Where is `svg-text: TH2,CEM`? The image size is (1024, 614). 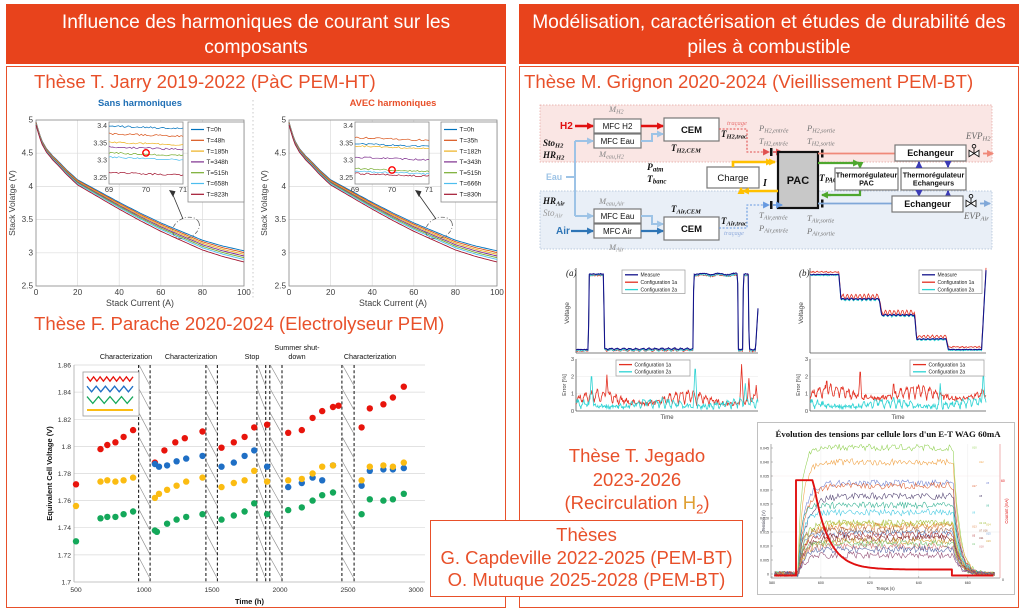 svg-text: TH2,CEM is located at coordinates (686, 149).